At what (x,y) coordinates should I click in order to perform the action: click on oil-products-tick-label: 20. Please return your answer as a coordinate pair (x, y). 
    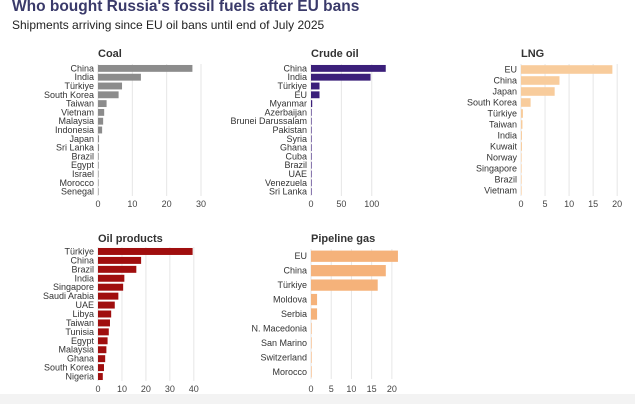
    Looking at the image, I should click on (146, 389).